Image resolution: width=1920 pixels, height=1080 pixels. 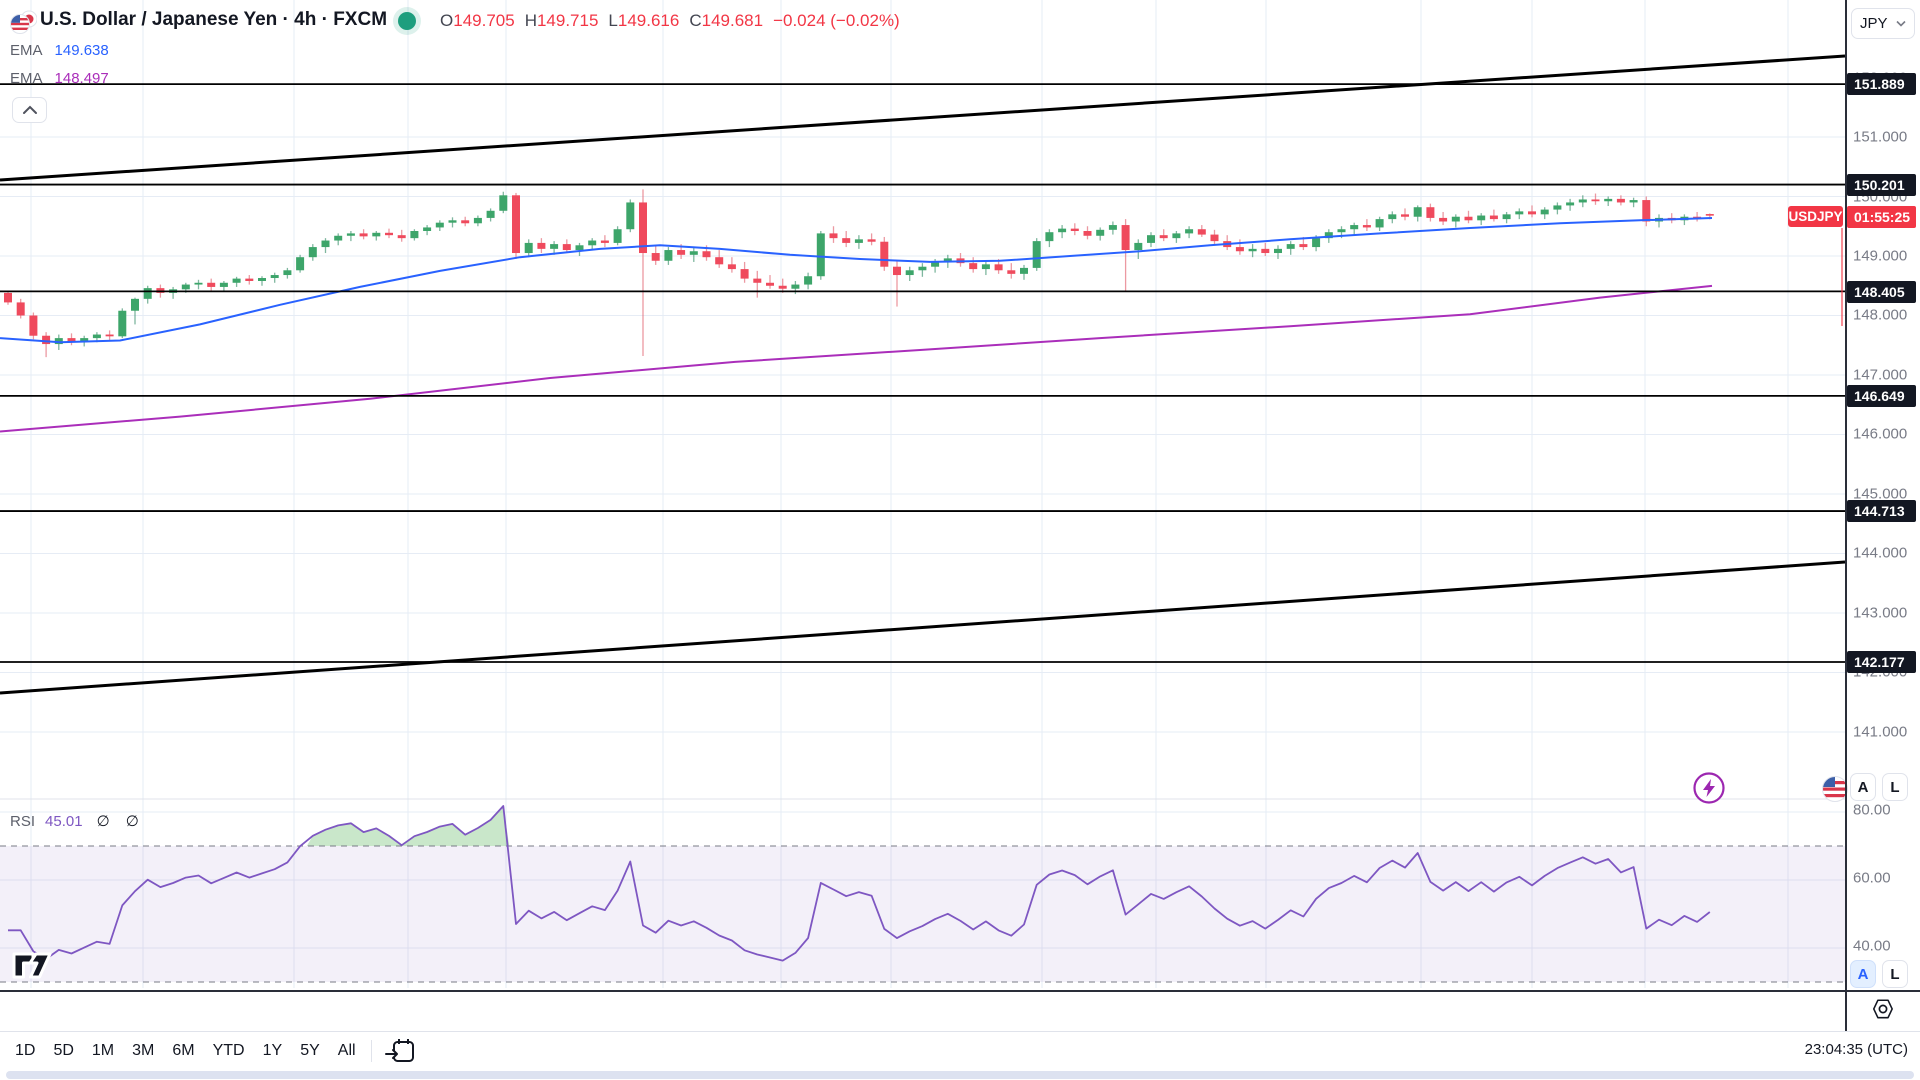 I want to click on rsi-legend: RSI 45.01 ∅ ∅, so click(x=77, y=821).